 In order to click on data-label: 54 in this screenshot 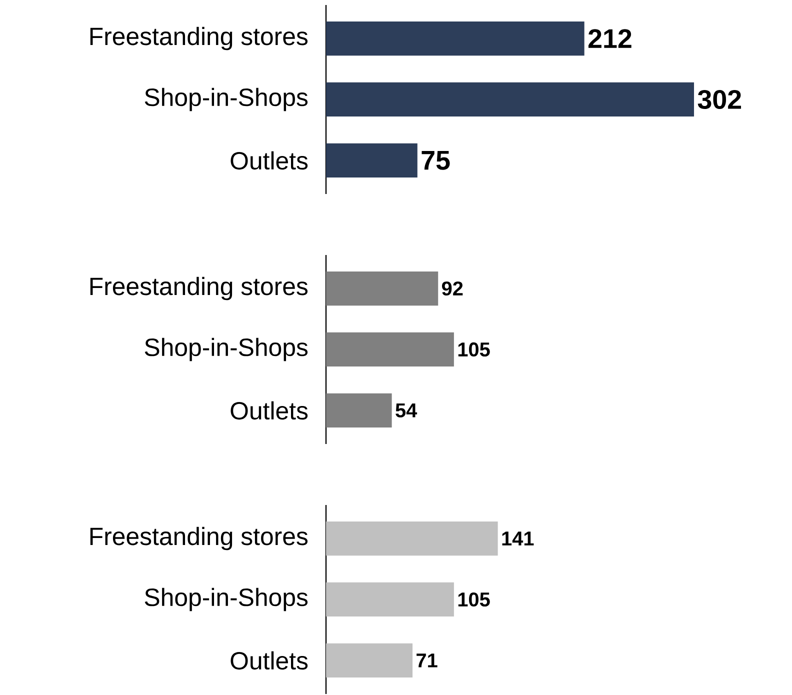, I will do `click(407, 411)`.